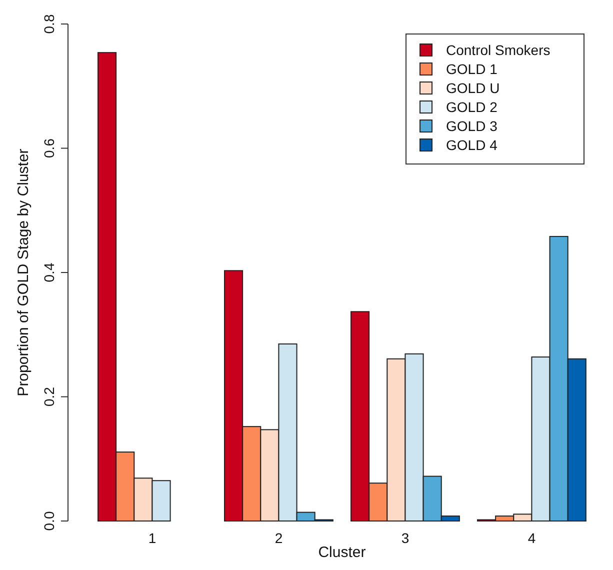 The image size is (613, 570). What do you see at coordinates (472, 107) in the screenshot?
I see `legend-label: GOLD 2` at bounding box center [472, 107].